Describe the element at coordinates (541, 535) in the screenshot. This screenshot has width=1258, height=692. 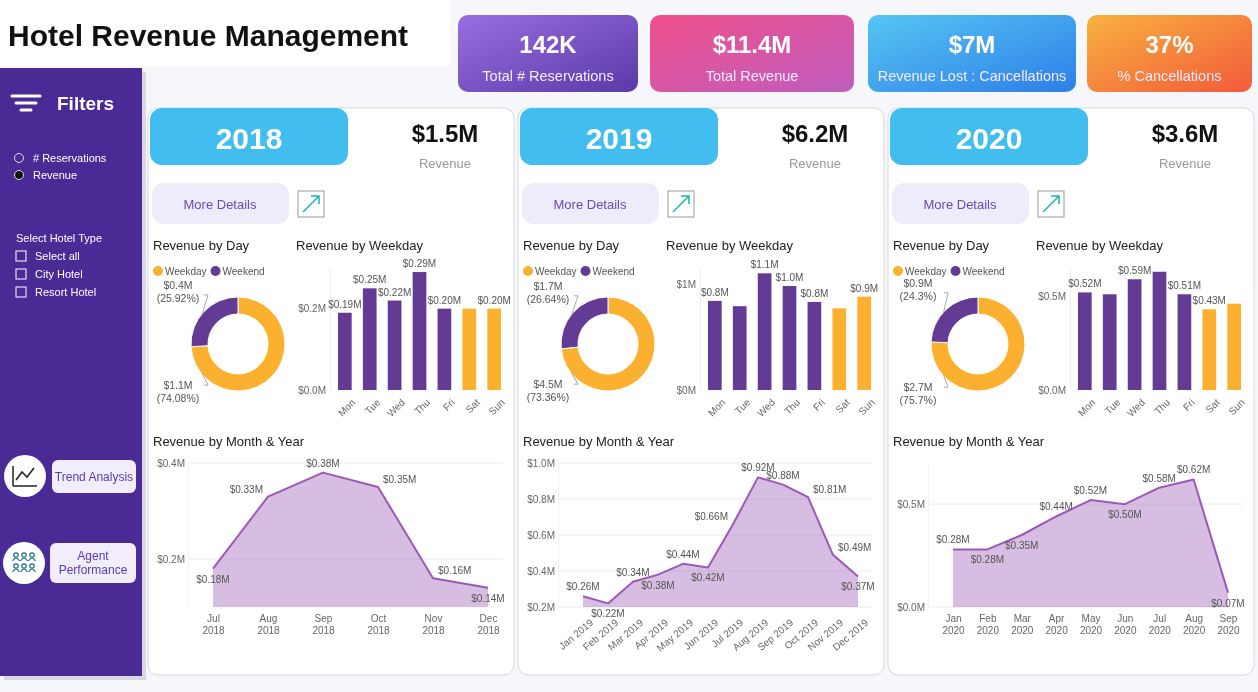
I see `y-tick-label: $0.6M` at that location.